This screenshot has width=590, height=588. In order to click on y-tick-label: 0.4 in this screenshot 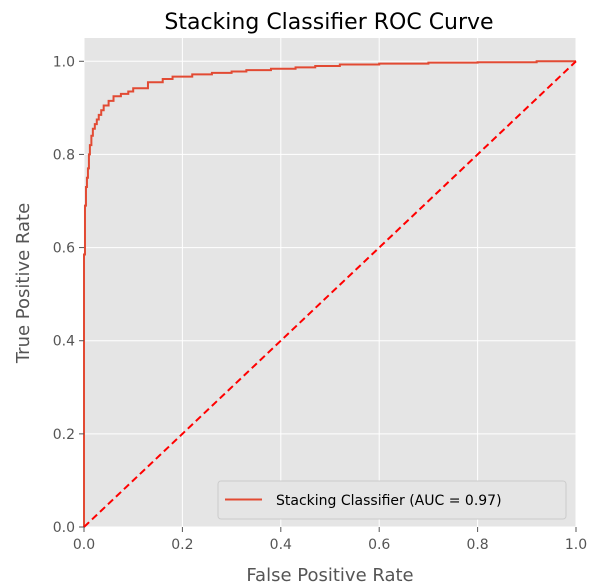, I will do `click(64, 342)`.